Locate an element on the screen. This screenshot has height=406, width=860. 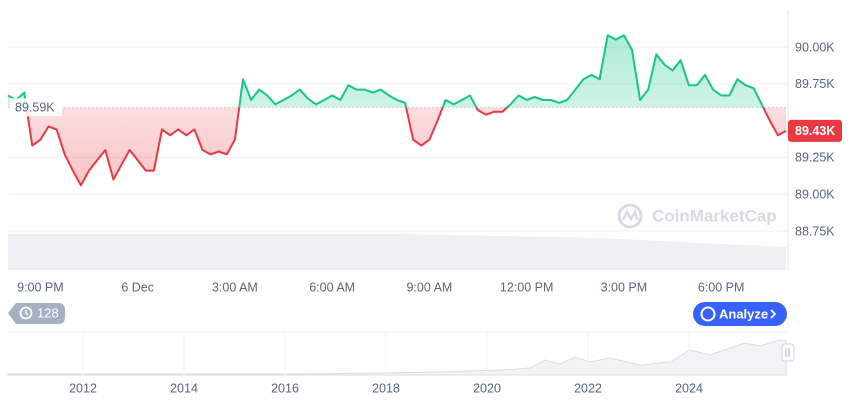
year-label: 2014 is located at coordinates (184, 388).